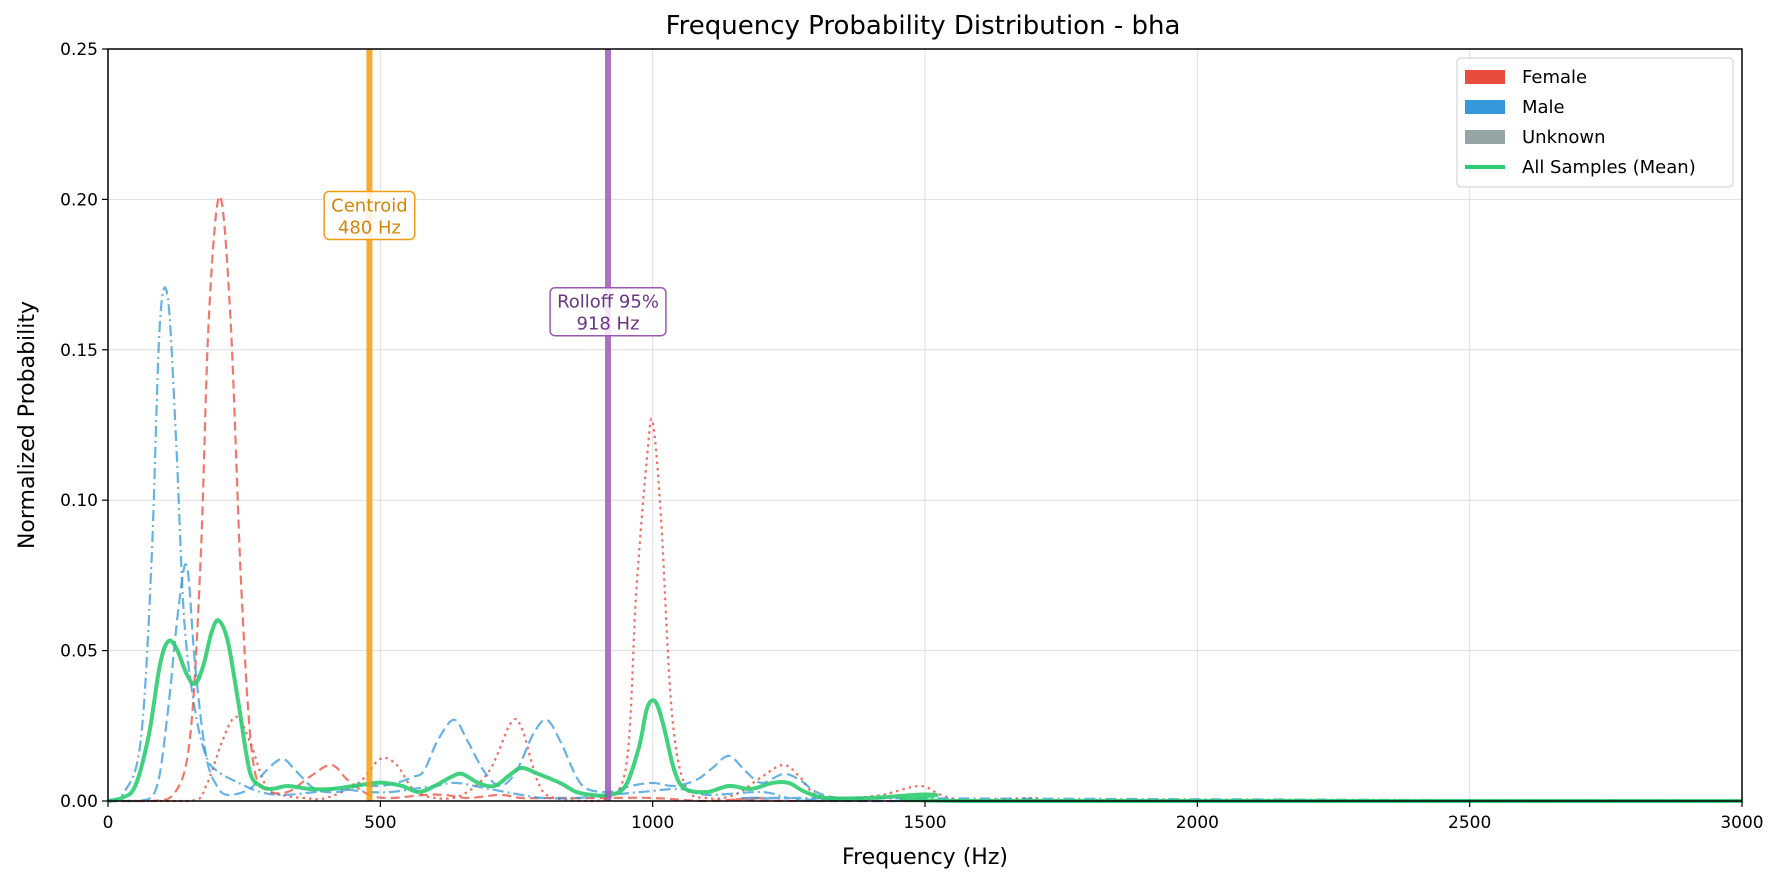 This screenshot has width=1783, height=882. I want to click on y-axis-ticks: 0.00 0.05 0.10 0.15 0.20 0.25, so click(84, 426).